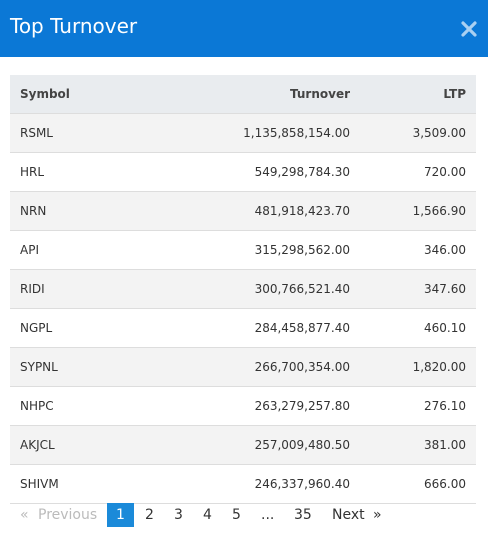 This screenshot has width=488, height=555. I want to click on table-row: AKJCL 257,009,480.50 381.00, so click(243, 445).